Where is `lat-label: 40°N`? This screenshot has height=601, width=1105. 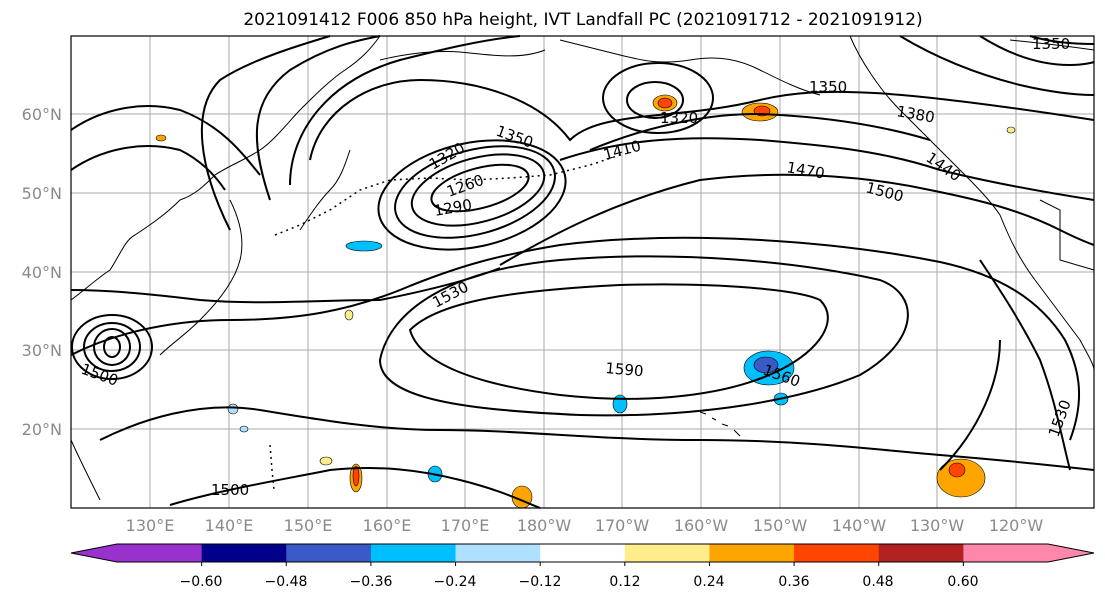
lat-label: 40°N is located at coordinates (42, 272).